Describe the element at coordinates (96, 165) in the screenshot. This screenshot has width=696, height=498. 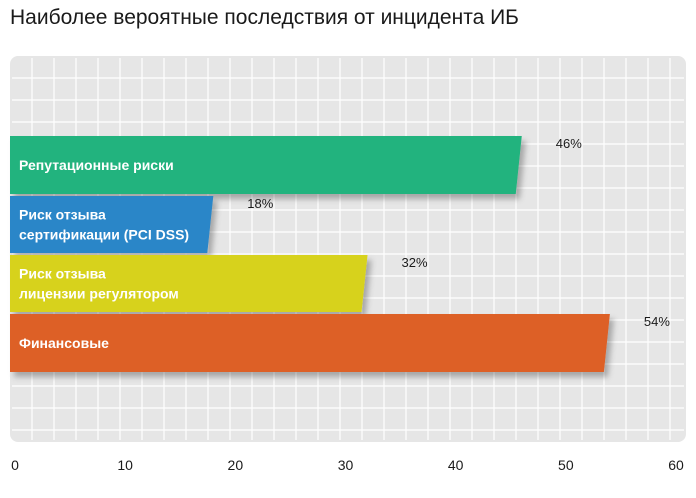
I see `bar-label: Репутационные риски` at that location.